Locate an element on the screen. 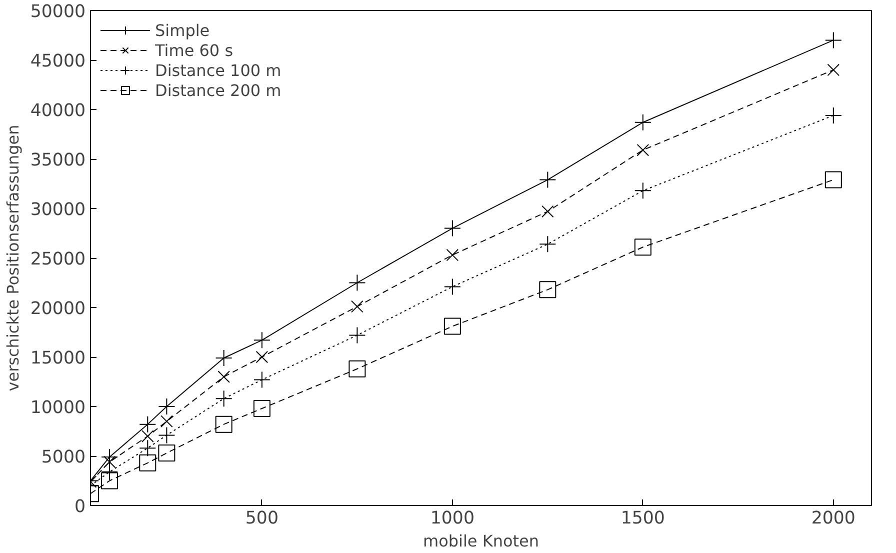 This screenshot has height=553, width=896. y-tick-label: 5000 is located at coordinates (63, 458).